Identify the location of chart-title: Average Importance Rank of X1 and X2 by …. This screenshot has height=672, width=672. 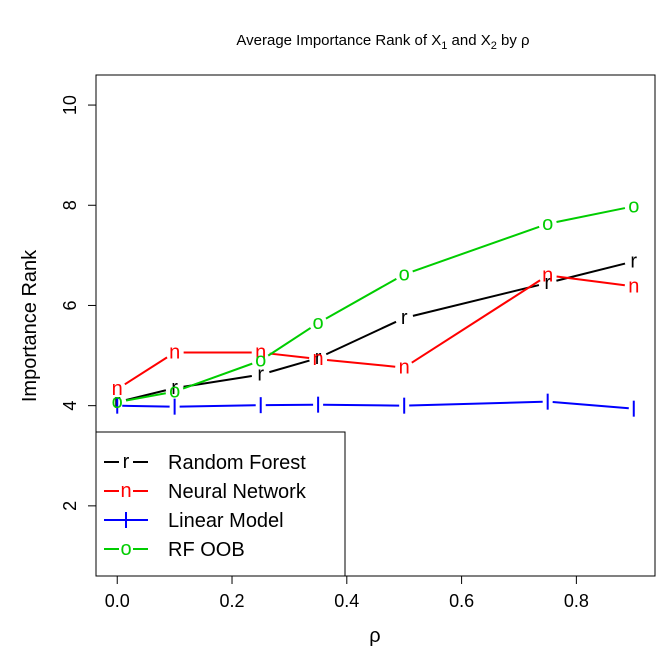
(382, 42).